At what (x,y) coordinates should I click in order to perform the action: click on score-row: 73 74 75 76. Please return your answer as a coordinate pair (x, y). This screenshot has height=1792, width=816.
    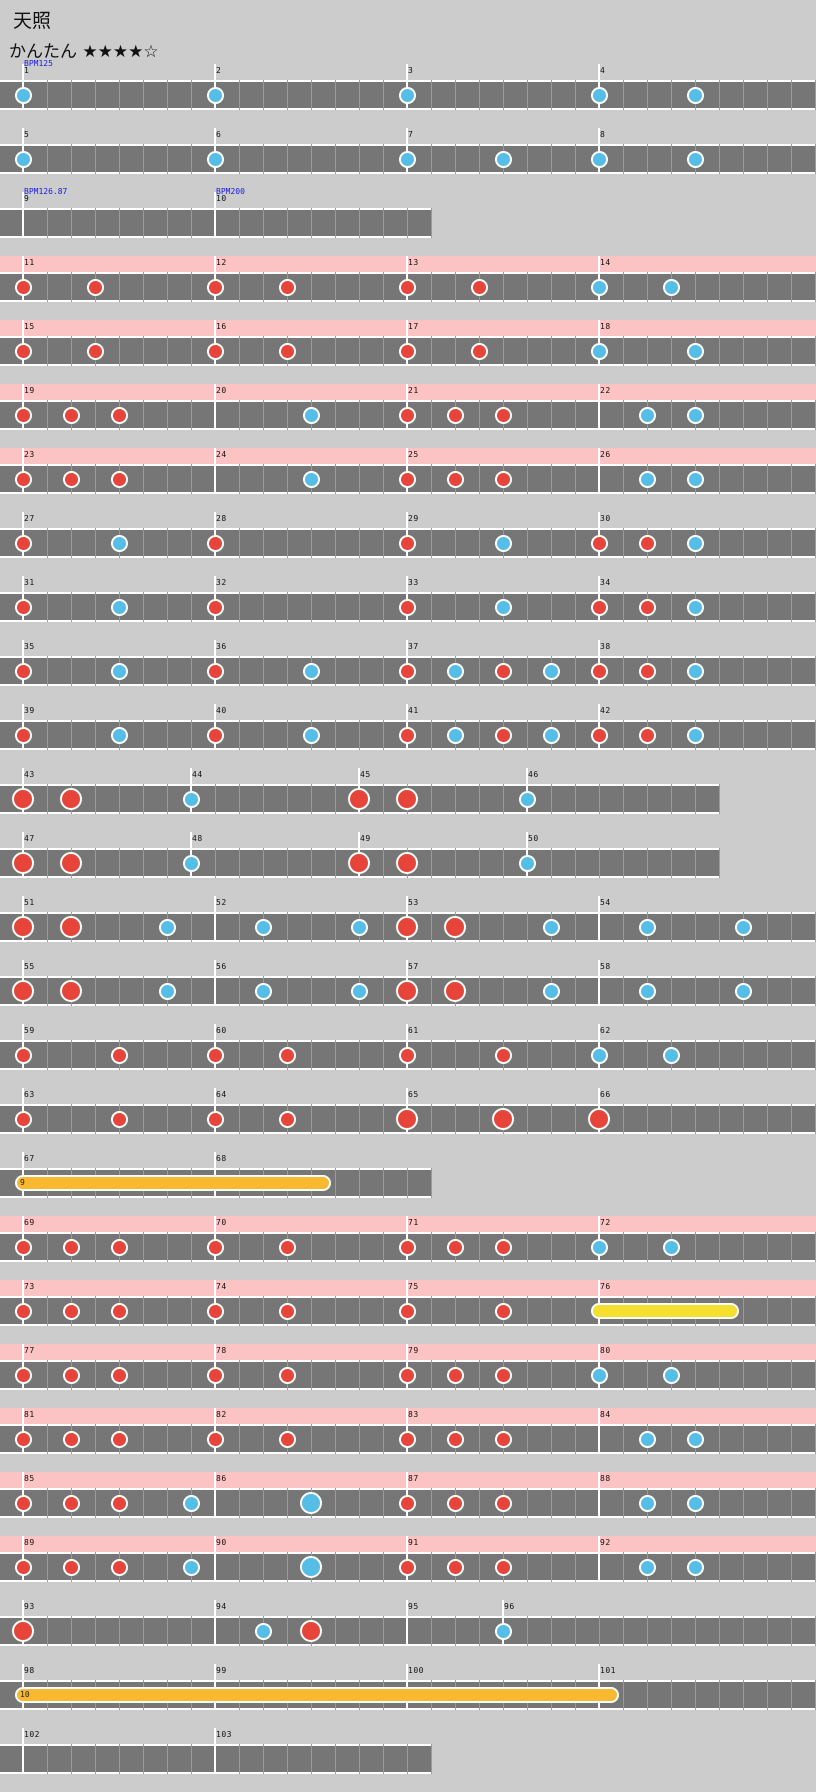
    Looking at the image, I should click on (408, 1312).